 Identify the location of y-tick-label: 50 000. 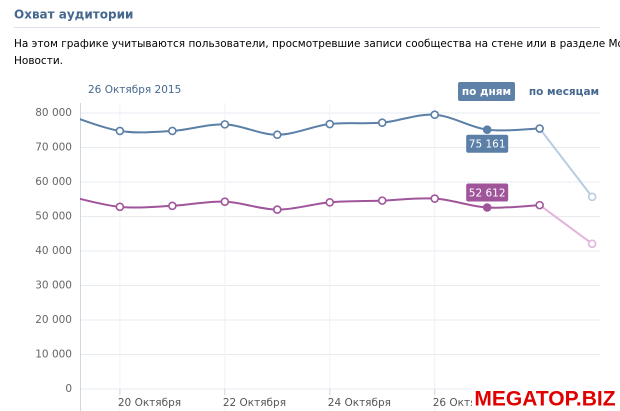
(53, 217).